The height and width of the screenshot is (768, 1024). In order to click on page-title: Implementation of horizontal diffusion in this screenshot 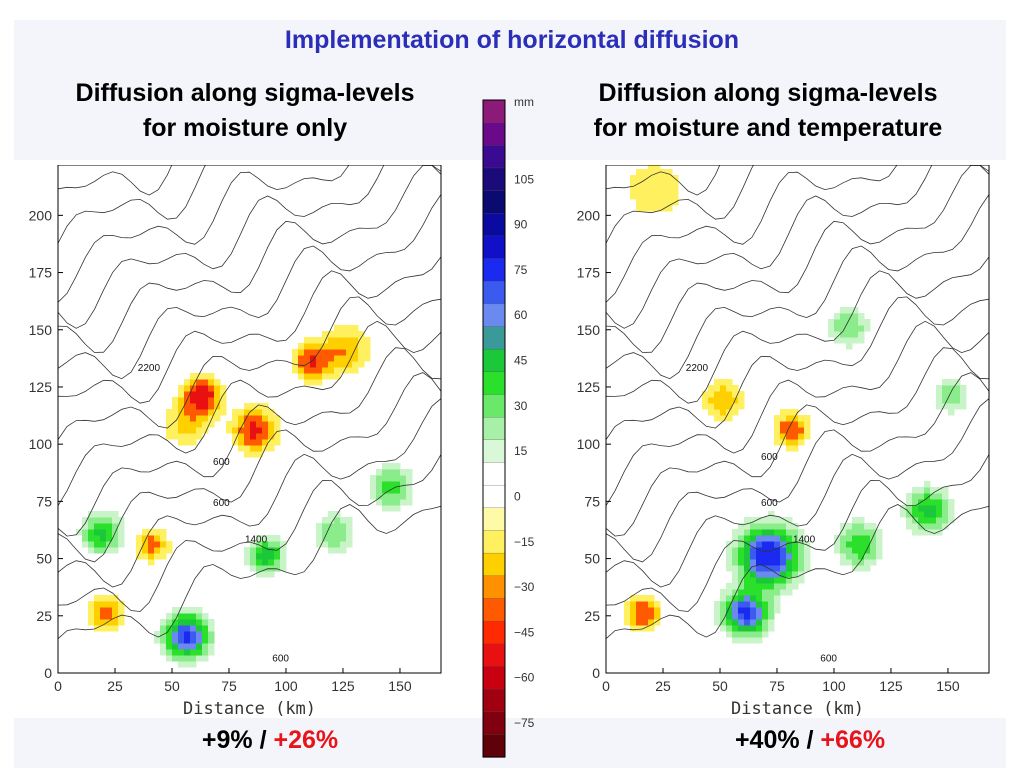, I will do `click(512, 40)`.